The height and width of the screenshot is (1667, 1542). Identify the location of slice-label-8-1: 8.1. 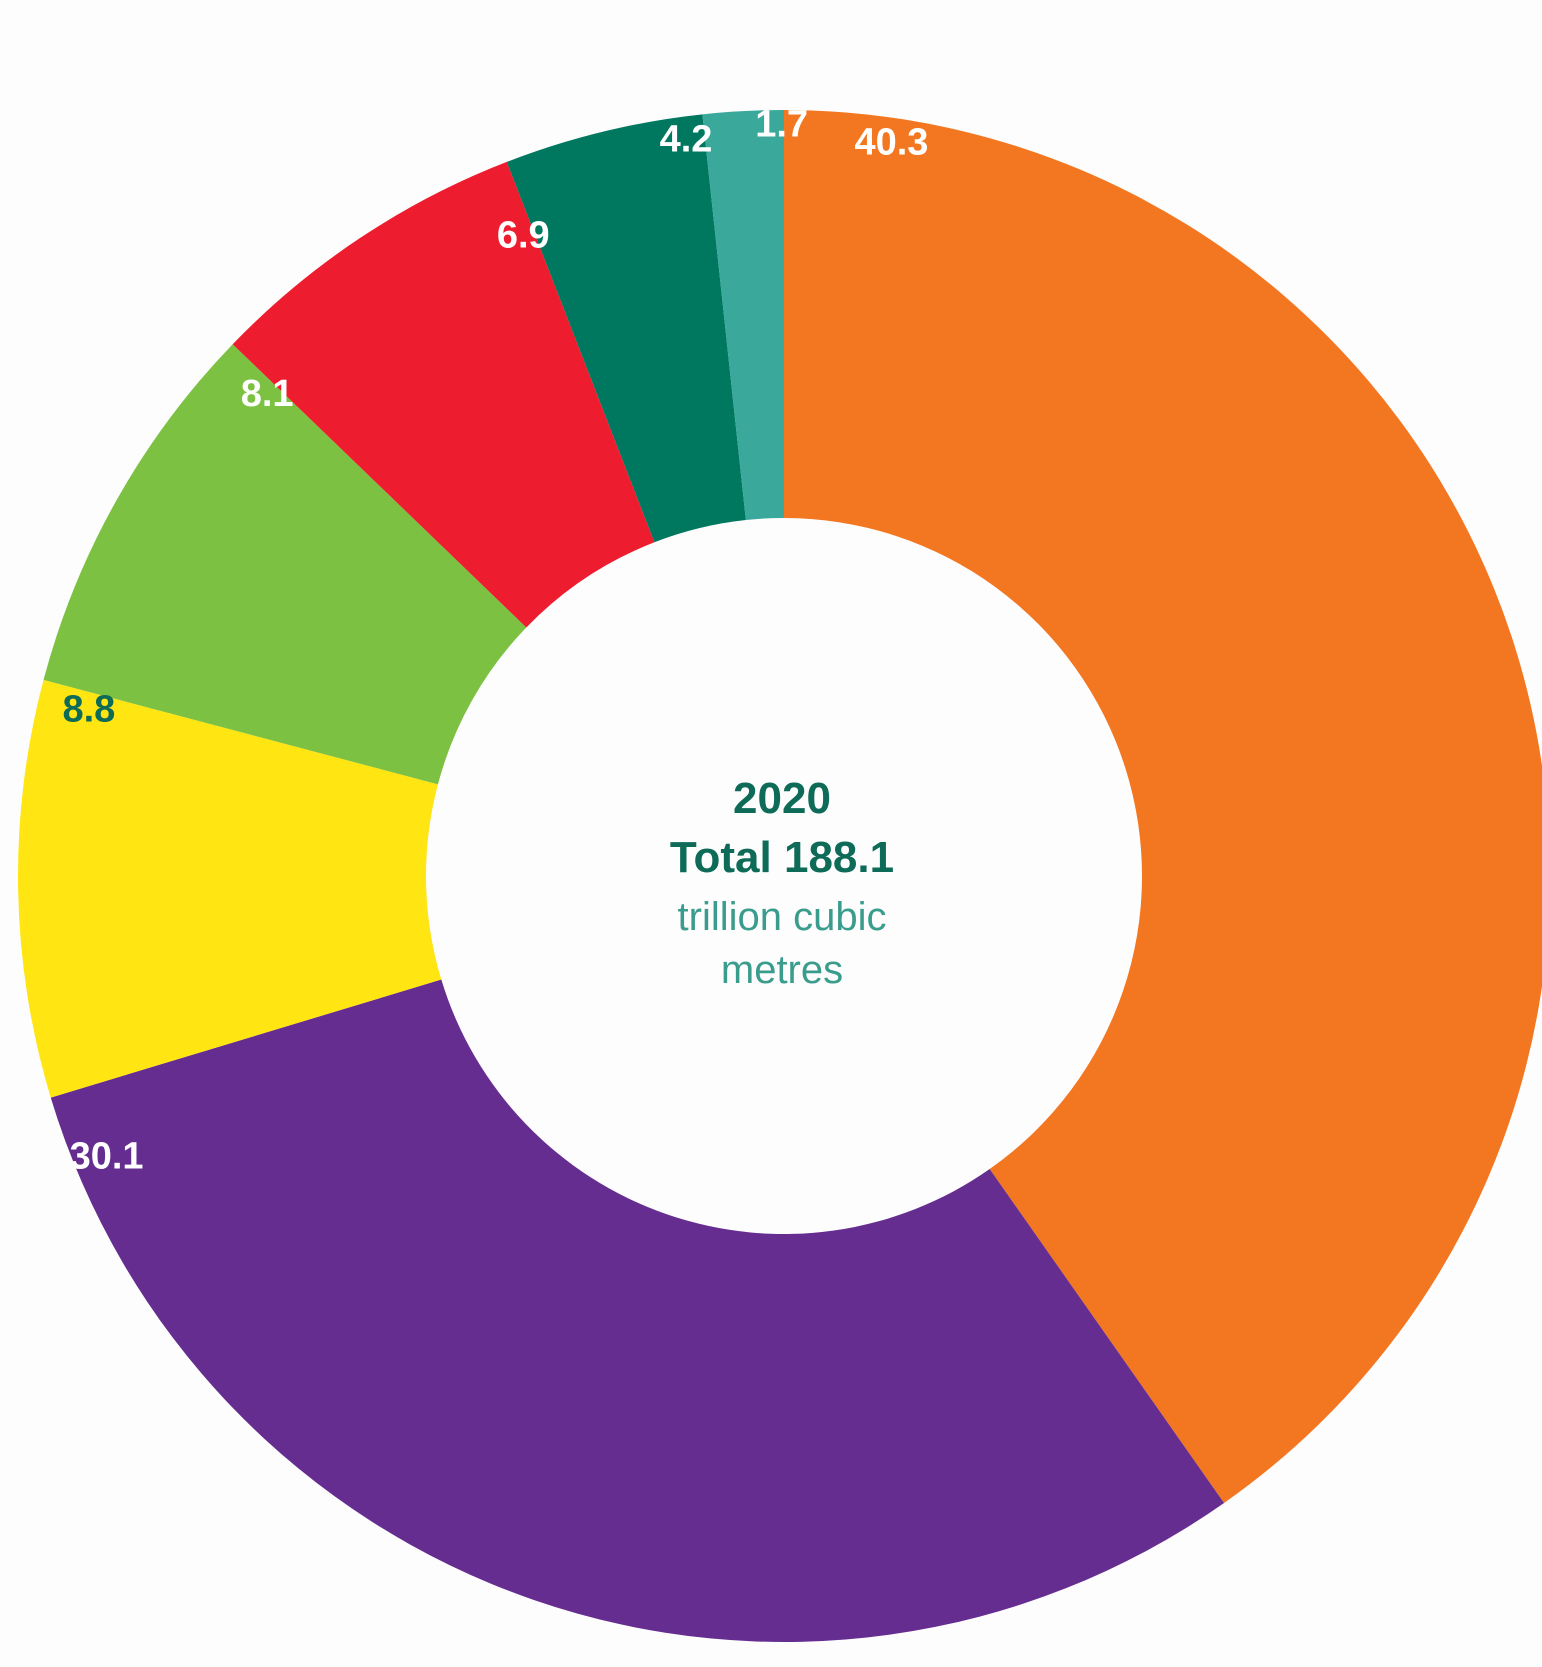
(267, 394).